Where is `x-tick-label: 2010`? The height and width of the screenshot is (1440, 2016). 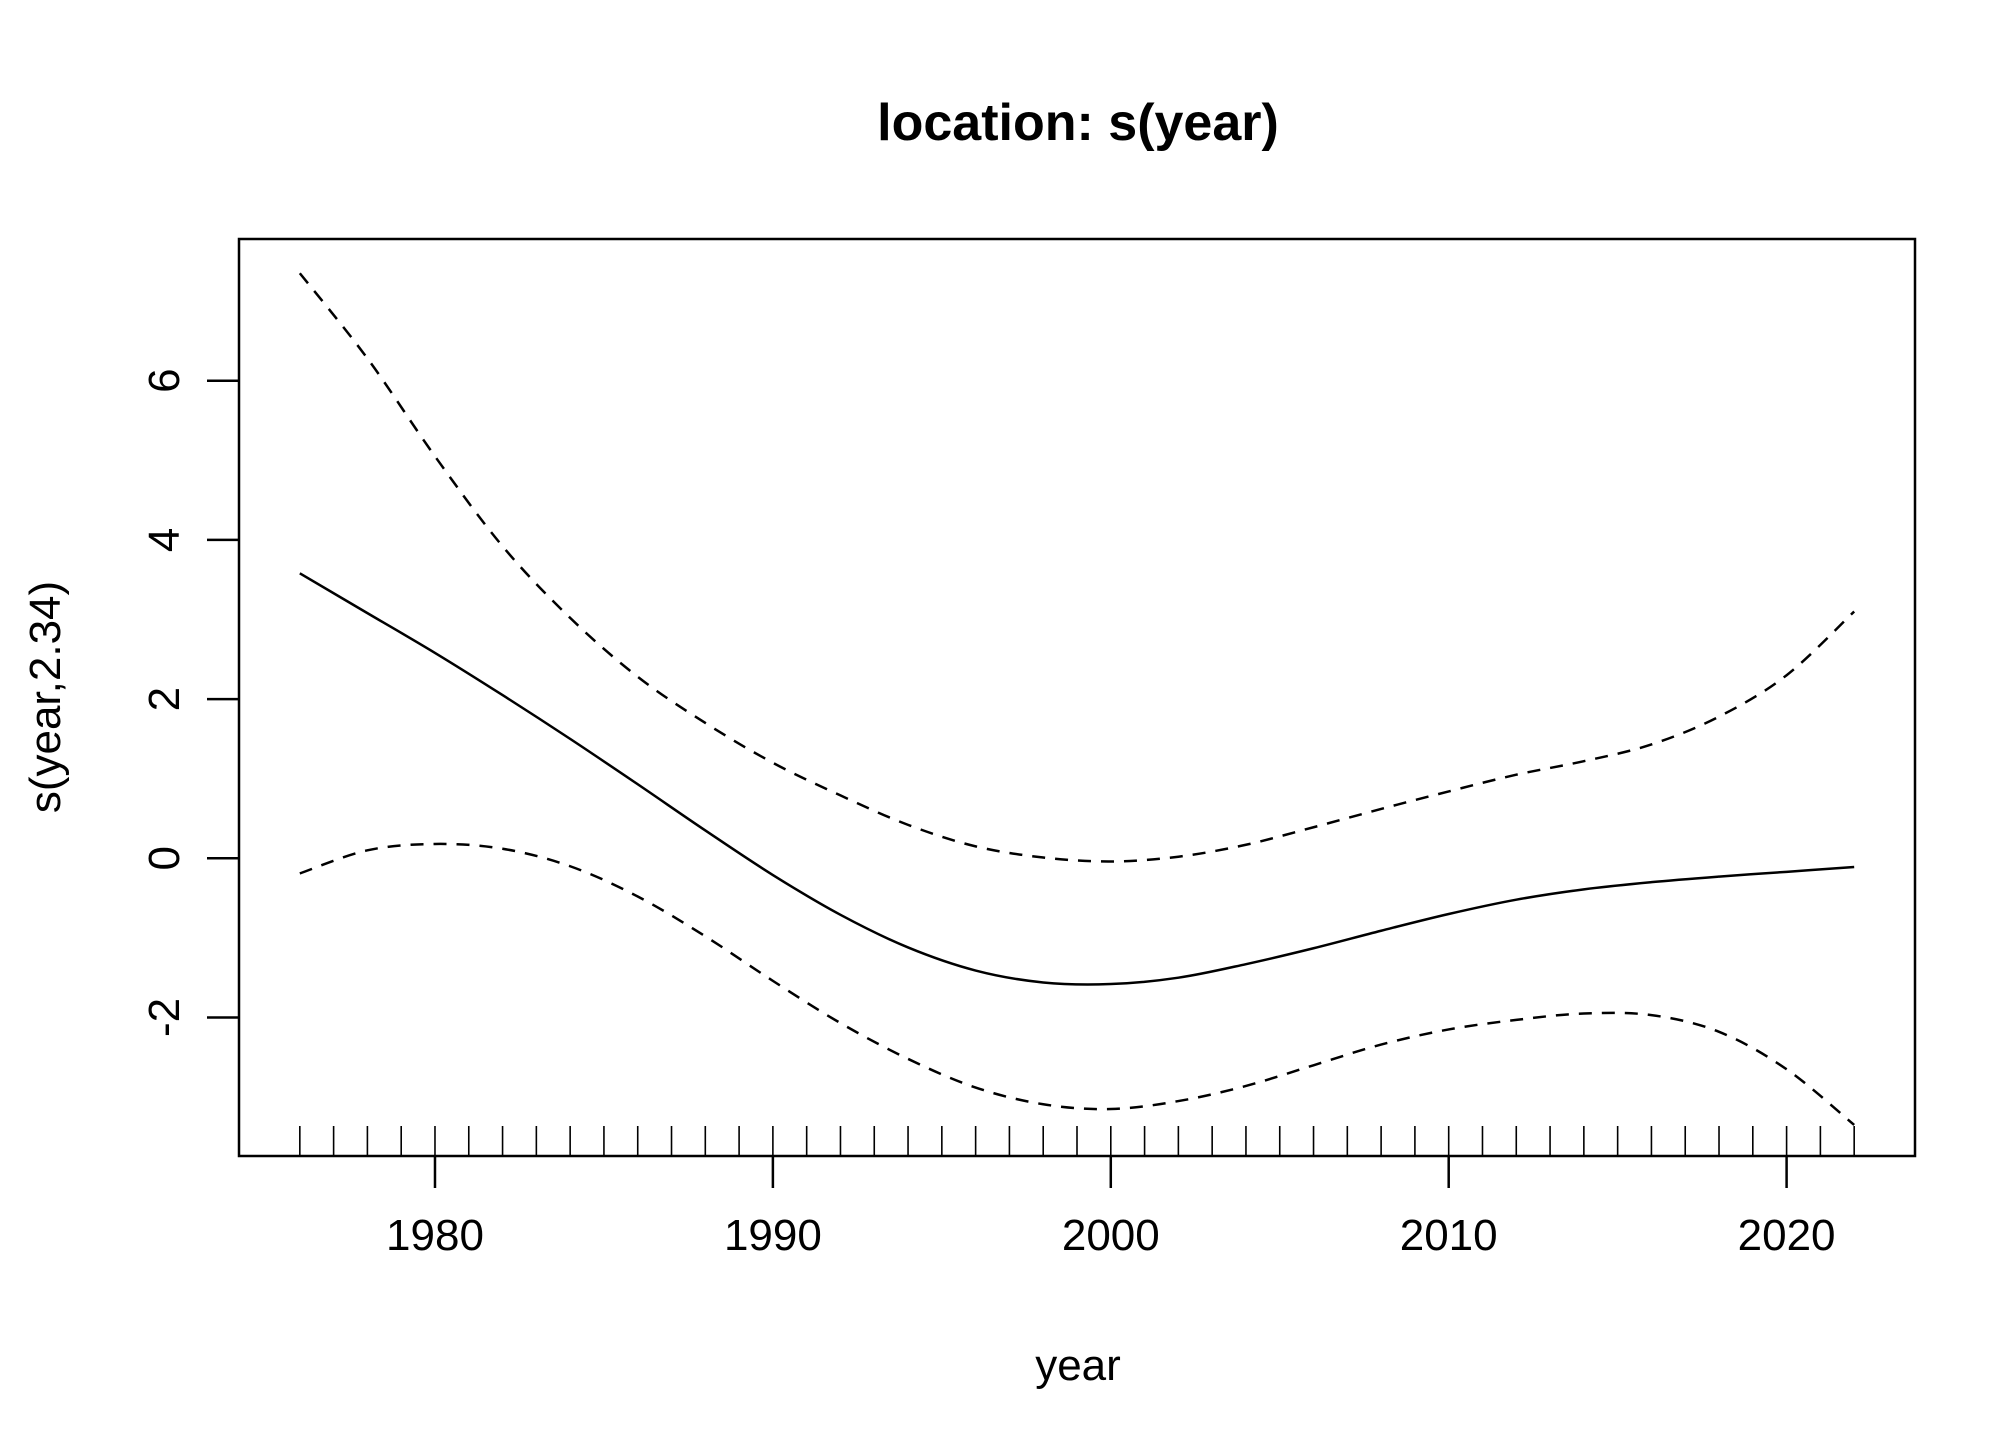 x-tick-label: 2010 is located at coordinates (1449, 1235).